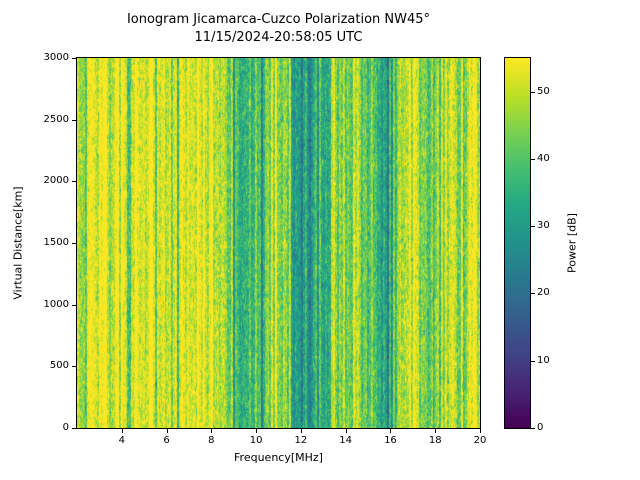  Describe the element at coordinates (435, 440) in the screenshot. I see `x-tick-label: 18` at that location.